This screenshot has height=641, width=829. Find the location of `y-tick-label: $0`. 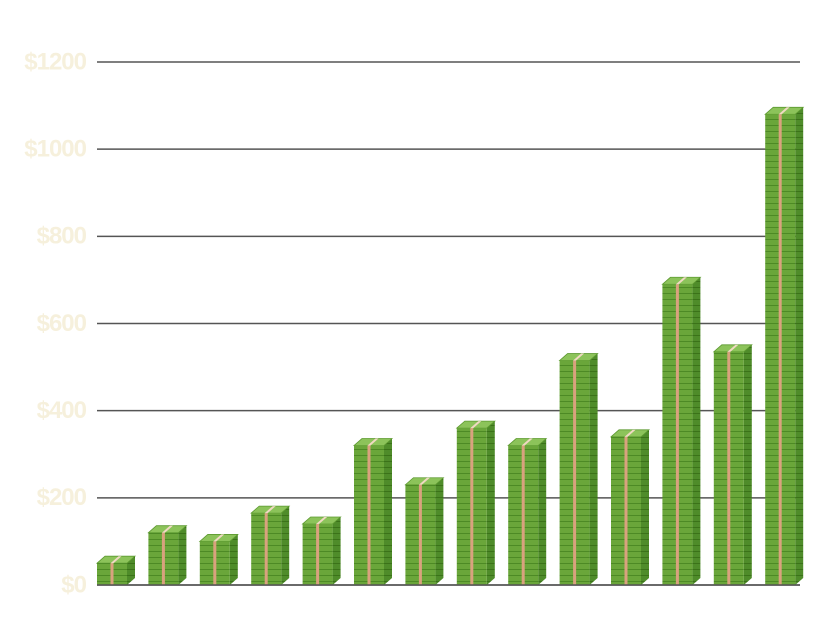

y-tick-label: $0 is located at coordinates (73, 584).